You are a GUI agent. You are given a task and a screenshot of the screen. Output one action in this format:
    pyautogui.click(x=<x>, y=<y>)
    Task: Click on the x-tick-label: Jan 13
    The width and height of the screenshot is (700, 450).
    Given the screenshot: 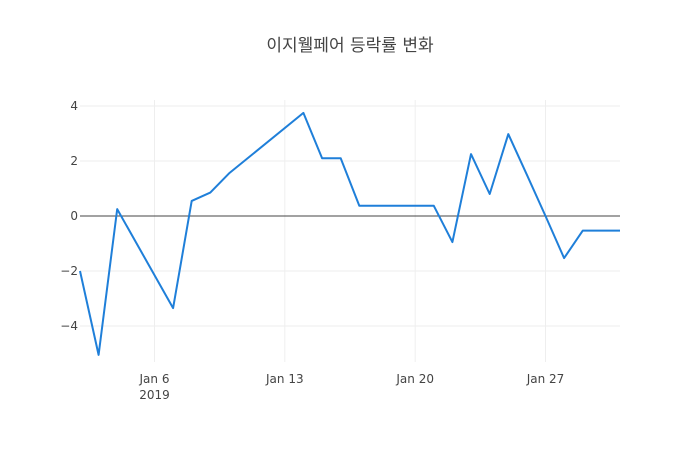 What is the action you would take?
    pyautogui.click(x=284, y=379)
    